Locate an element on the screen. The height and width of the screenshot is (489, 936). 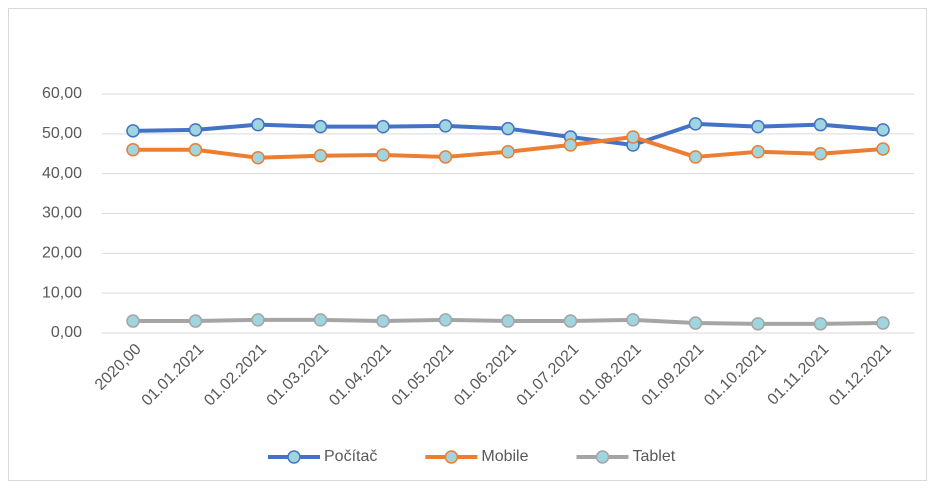
y-tick-label: 50,00 is located at coordinates (62, 133).